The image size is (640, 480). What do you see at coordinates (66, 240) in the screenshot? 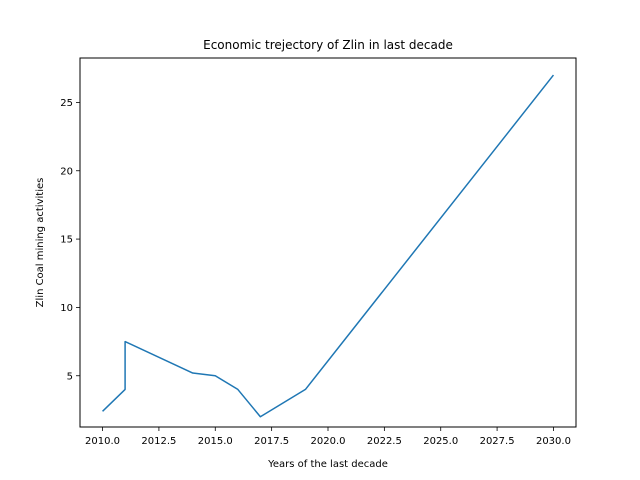
I see `y-tick-label: 15` at bounding box center [66, 240].